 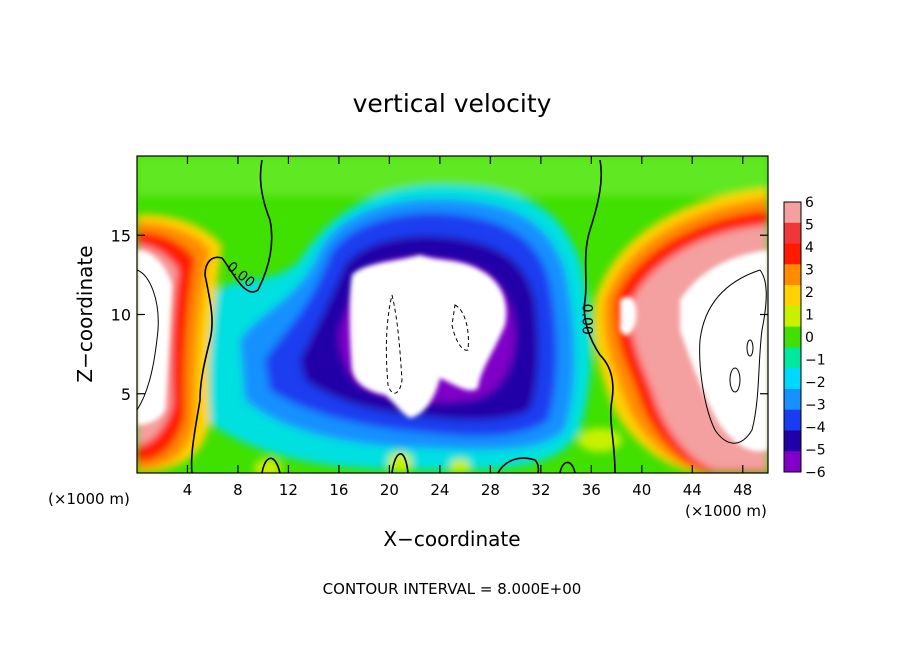 I want to click on x-tick-label: 20, so click(x=389, y=490).